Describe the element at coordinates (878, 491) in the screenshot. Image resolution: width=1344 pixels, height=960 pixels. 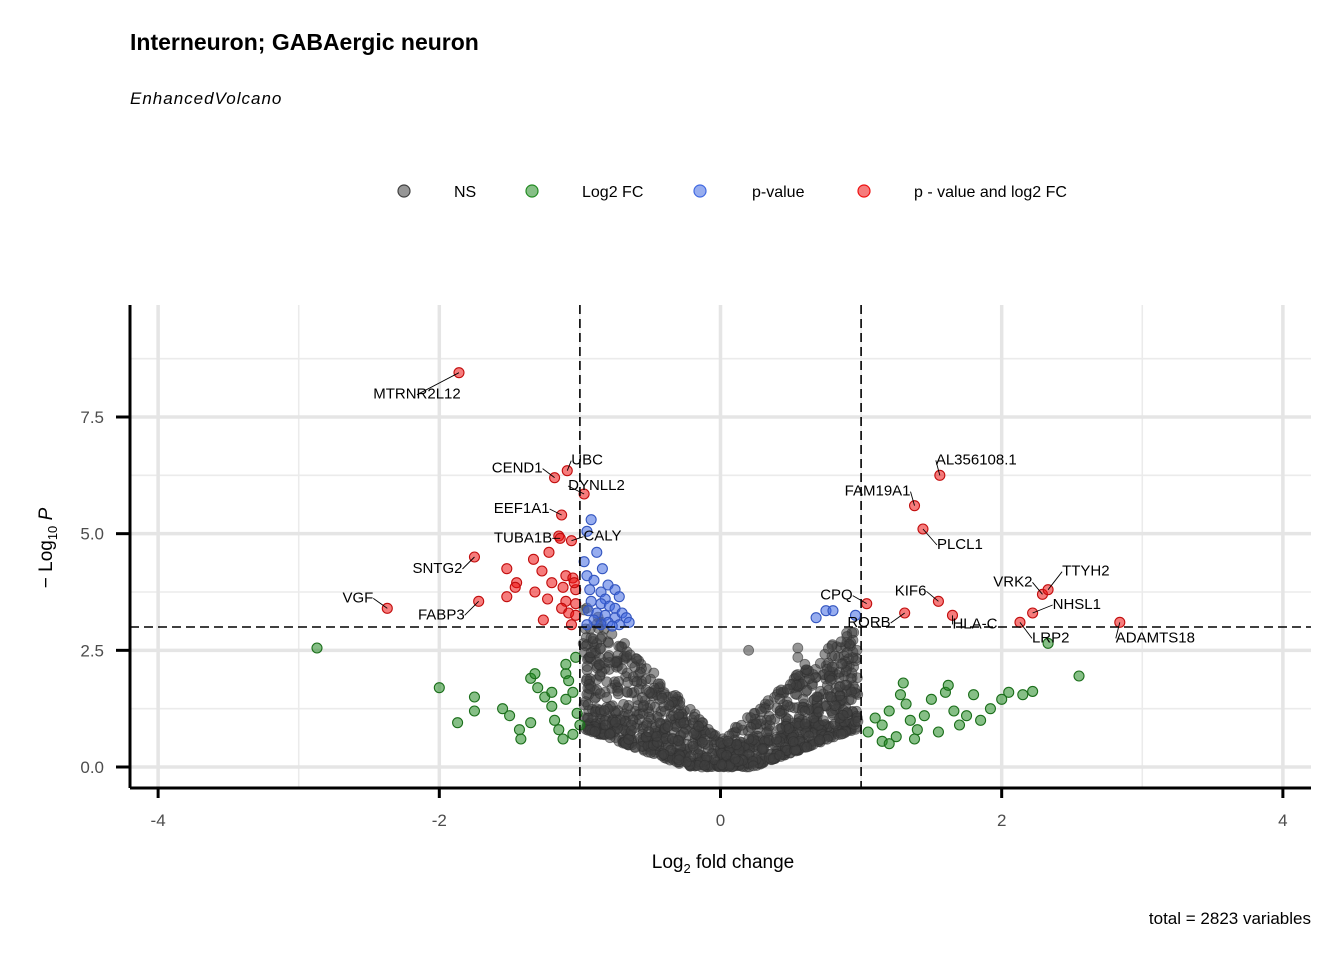
I see `gene-label-fam19a1: FAM19A1` at that location.